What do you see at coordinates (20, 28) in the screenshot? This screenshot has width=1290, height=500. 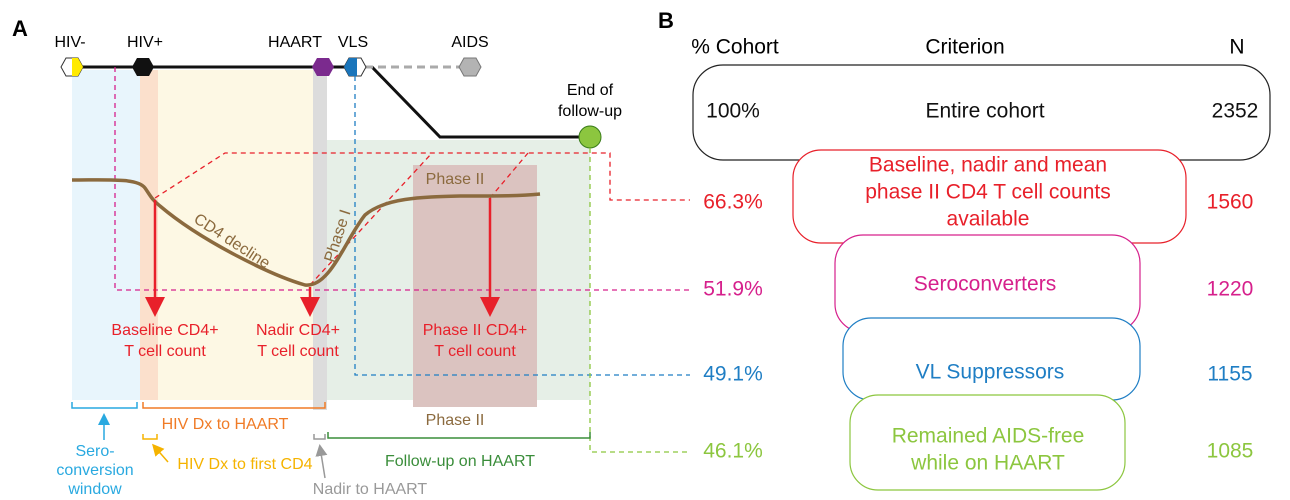 I see `panel-label: A` at bounding box center [20, 28].